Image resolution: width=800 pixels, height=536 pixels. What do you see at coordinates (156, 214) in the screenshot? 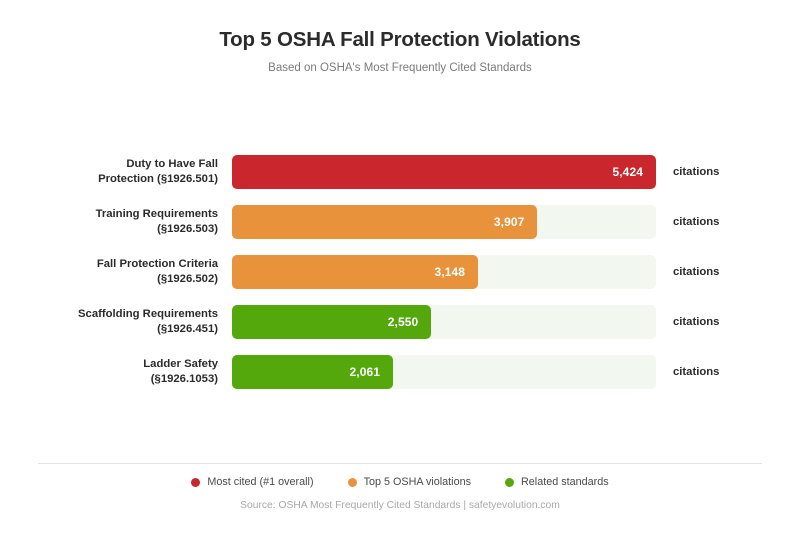
I see `category-name: Training Requirements` at bounding box center [156, 214].